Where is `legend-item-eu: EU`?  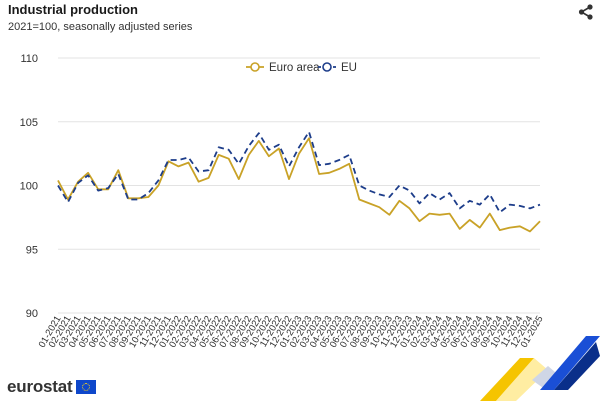 legend-item-eu: EU is located at coordinates (337, 68).